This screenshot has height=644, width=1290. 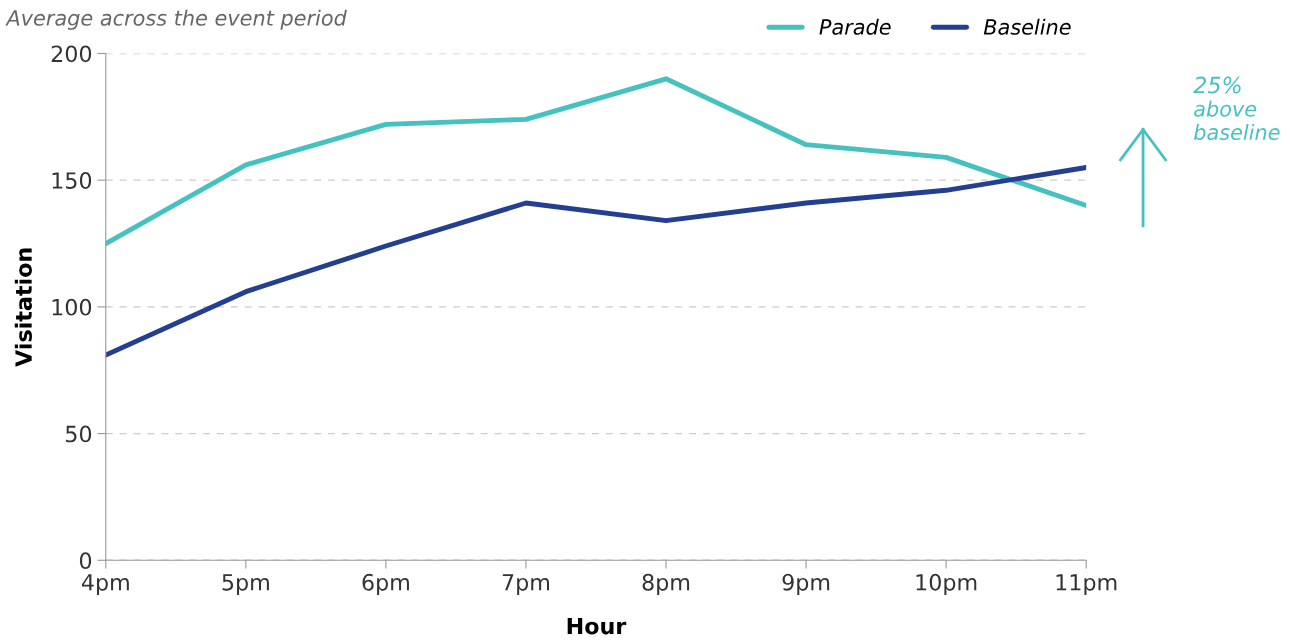 I want to click on x-tick-label: 6pm, so click(x=385, y=584).